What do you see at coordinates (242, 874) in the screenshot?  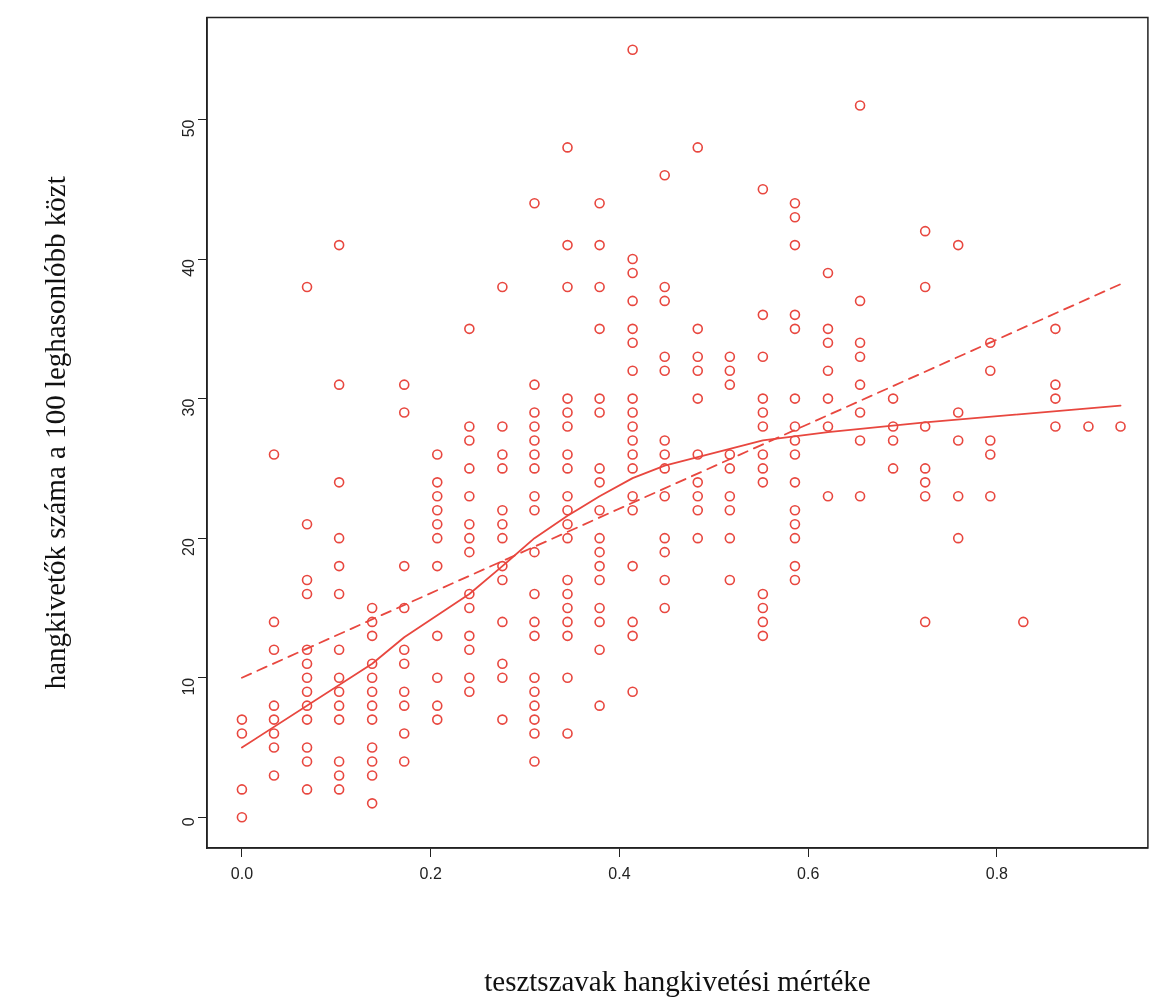 I see `x-tick-label: 0.0` at bounding box center [242, 874].